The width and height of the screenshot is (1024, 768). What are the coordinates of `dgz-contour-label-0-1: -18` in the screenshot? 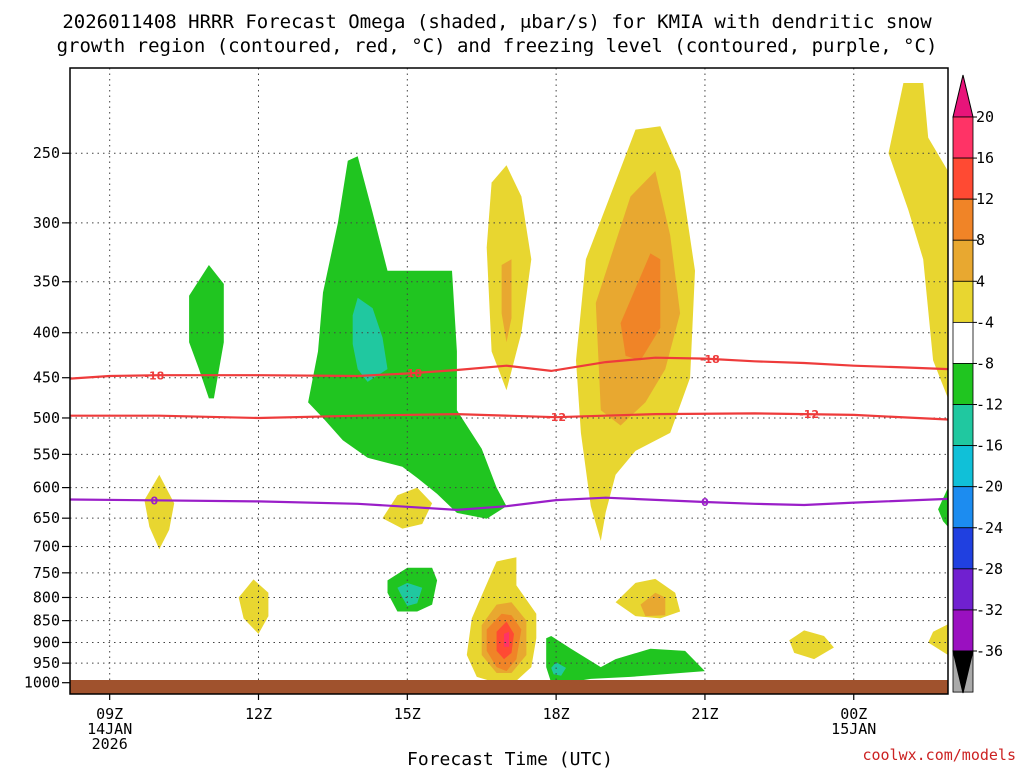 It's located at (412, 373).